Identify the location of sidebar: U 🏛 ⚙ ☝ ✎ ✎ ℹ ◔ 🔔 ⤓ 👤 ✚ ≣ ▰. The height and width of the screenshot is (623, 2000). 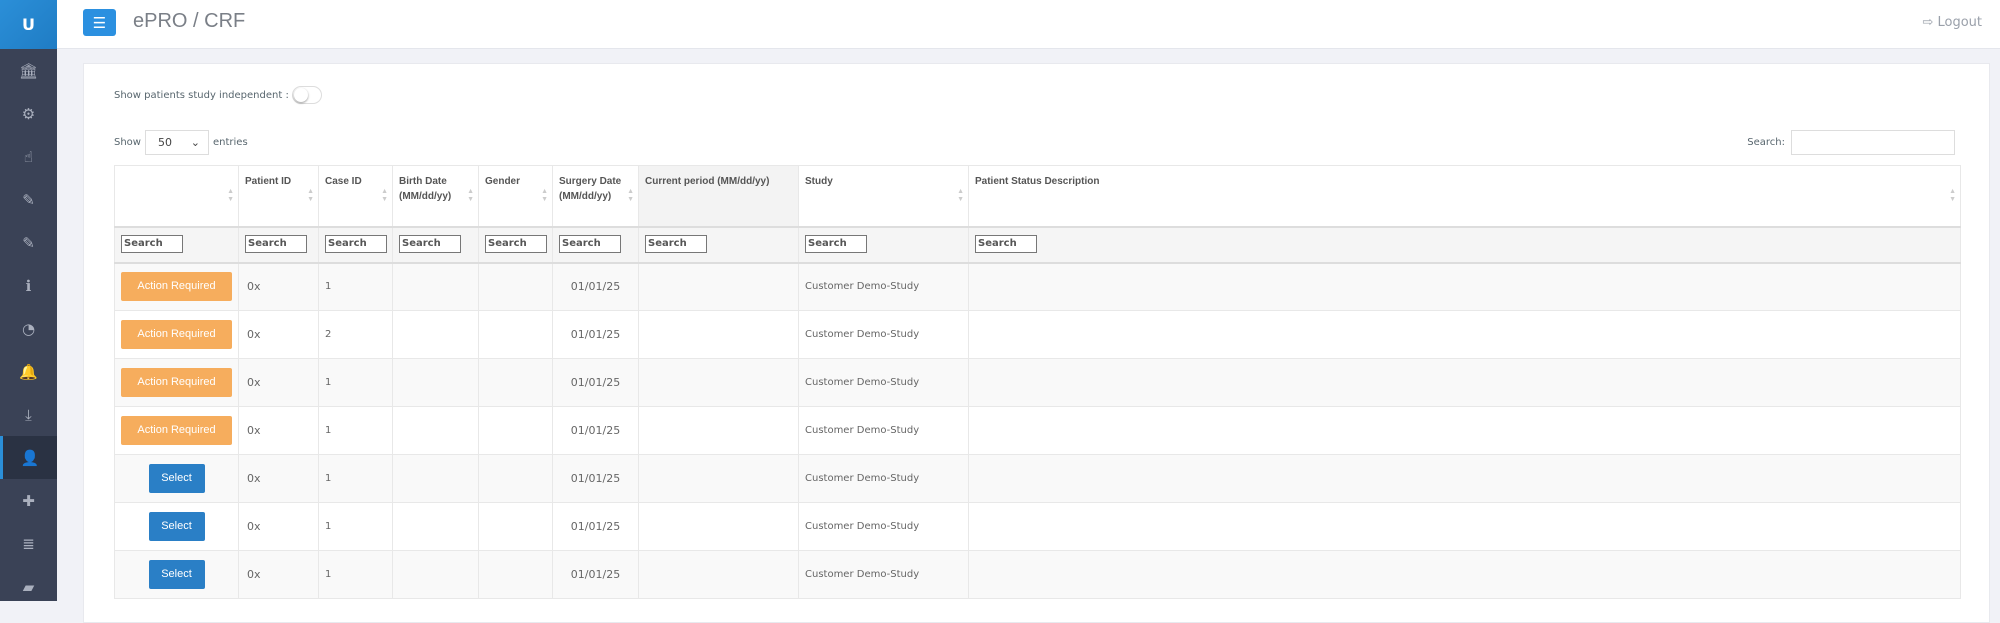
(28, 300).